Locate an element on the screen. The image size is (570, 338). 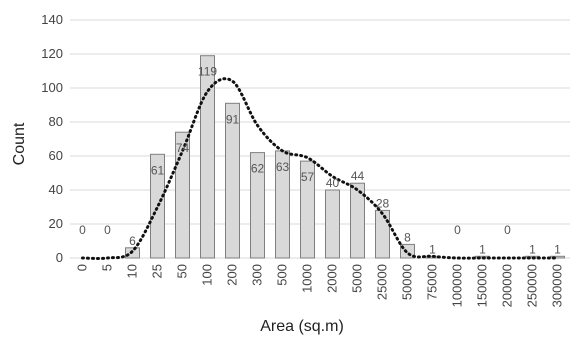
bar-data-label: 6 is located at coordinates (132, 241).